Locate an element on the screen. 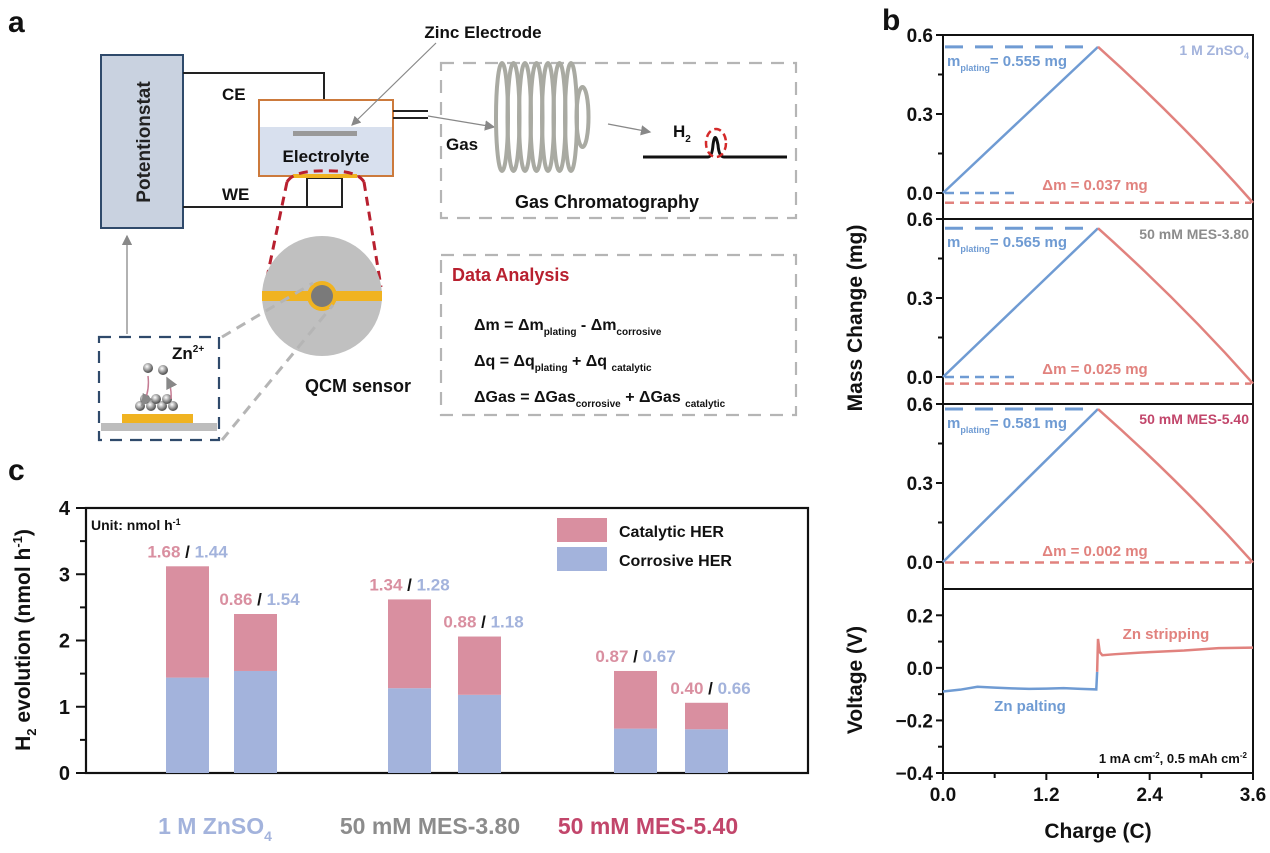  y-tick-label: −0.2 is located at coordinates (914, 721).